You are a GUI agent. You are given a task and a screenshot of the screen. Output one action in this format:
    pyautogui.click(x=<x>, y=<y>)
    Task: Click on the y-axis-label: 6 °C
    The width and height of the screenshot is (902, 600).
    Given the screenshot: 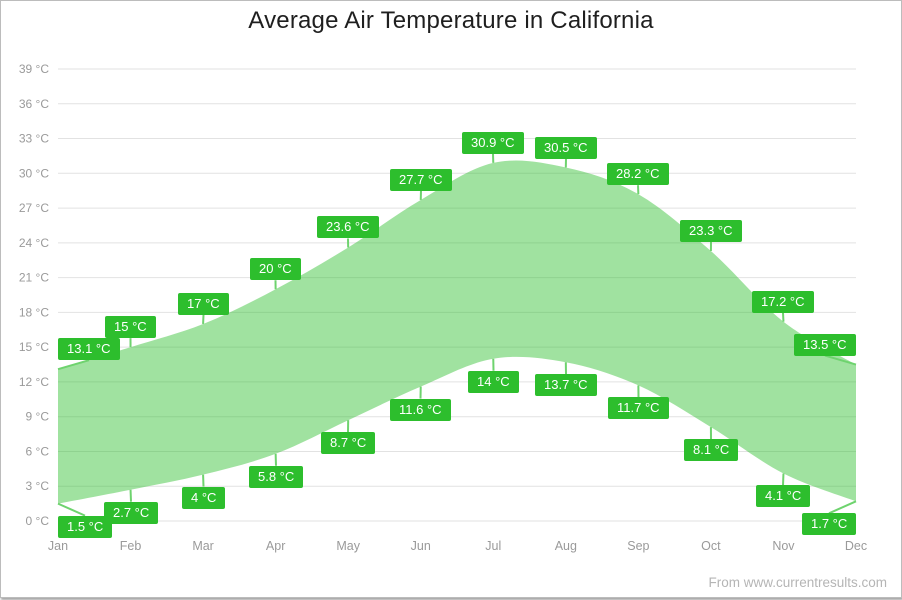 What is the action you would take?
    pyautogui.click(x=38, y=451)
    